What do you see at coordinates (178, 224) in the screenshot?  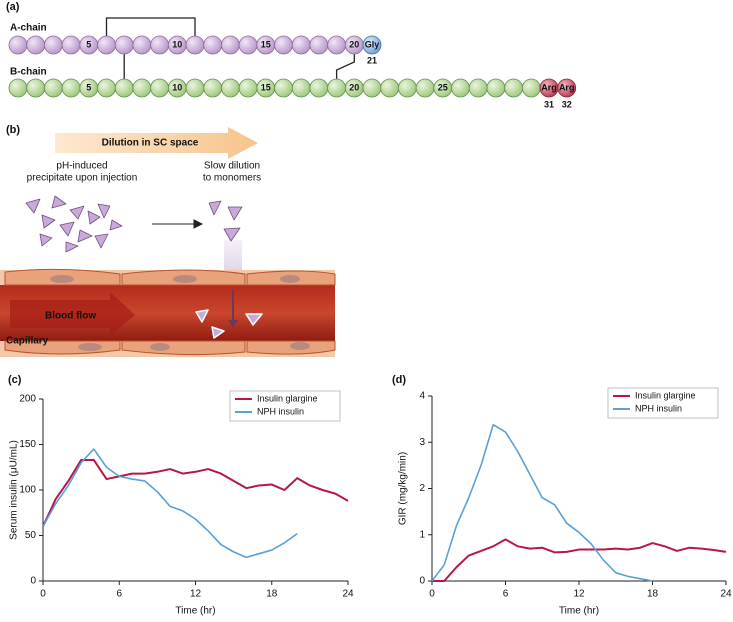 I see `process-arrow` at bounding box center [178, 224].